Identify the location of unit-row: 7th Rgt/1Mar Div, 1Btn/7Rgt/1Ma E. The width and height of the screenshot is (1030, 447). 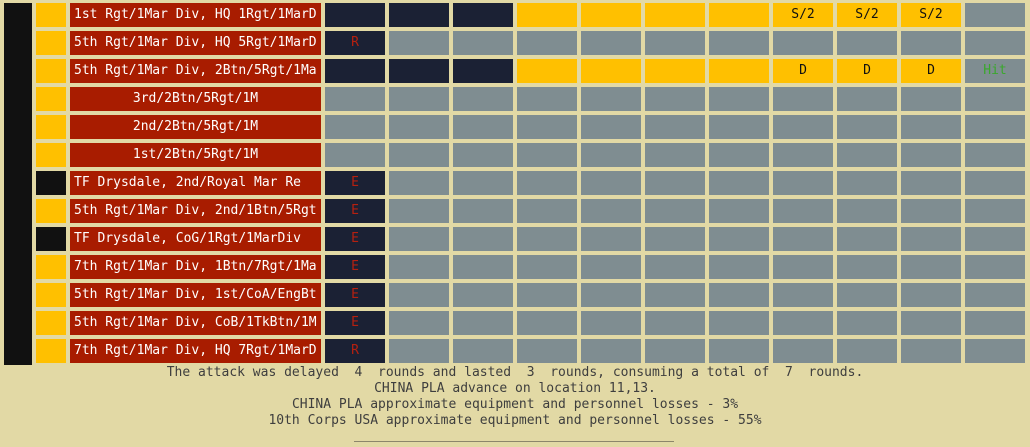
(515, 266).